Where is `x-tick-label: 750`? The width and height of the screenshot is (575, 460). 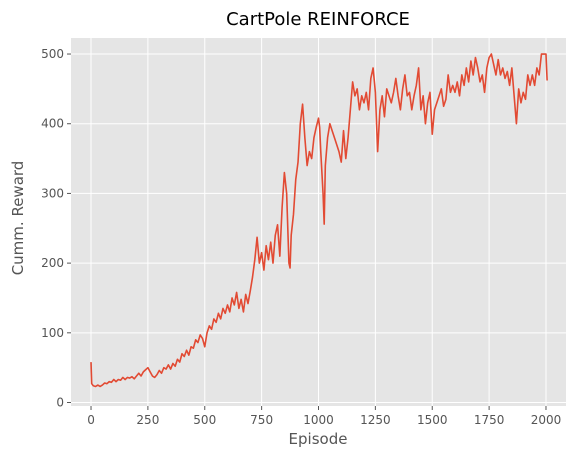 x-tick-label: 750 is located at coordinates (261, 420).